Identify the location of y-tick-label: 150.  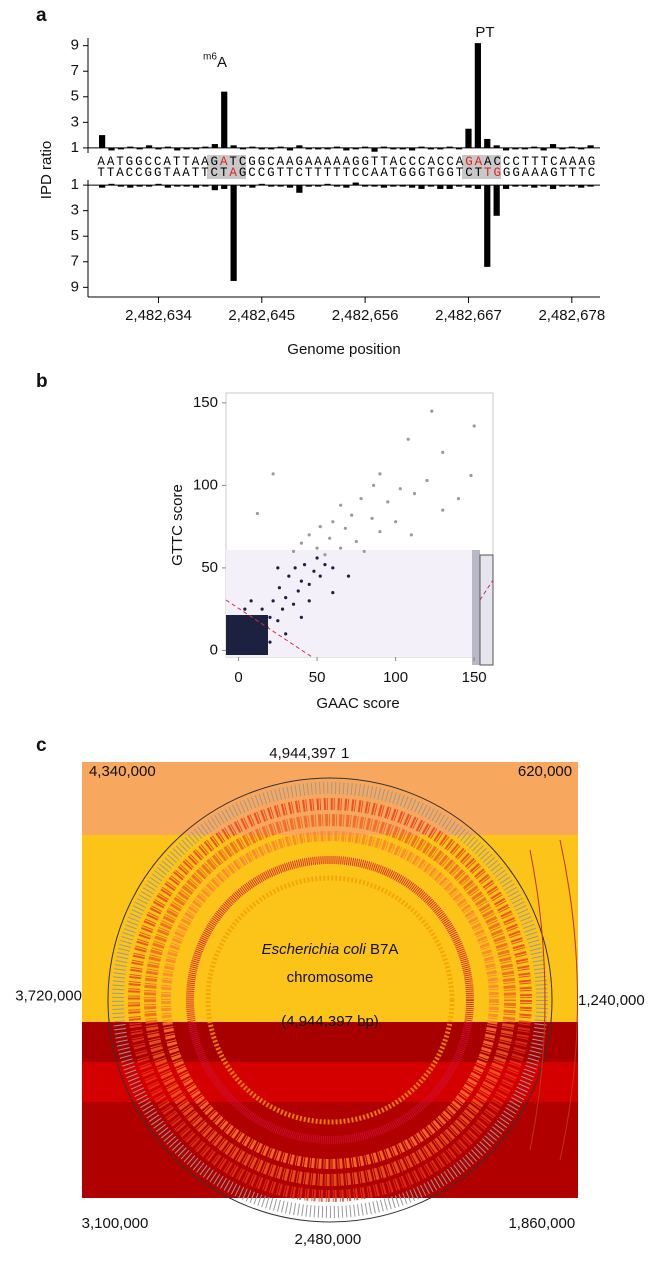
(205, 402).